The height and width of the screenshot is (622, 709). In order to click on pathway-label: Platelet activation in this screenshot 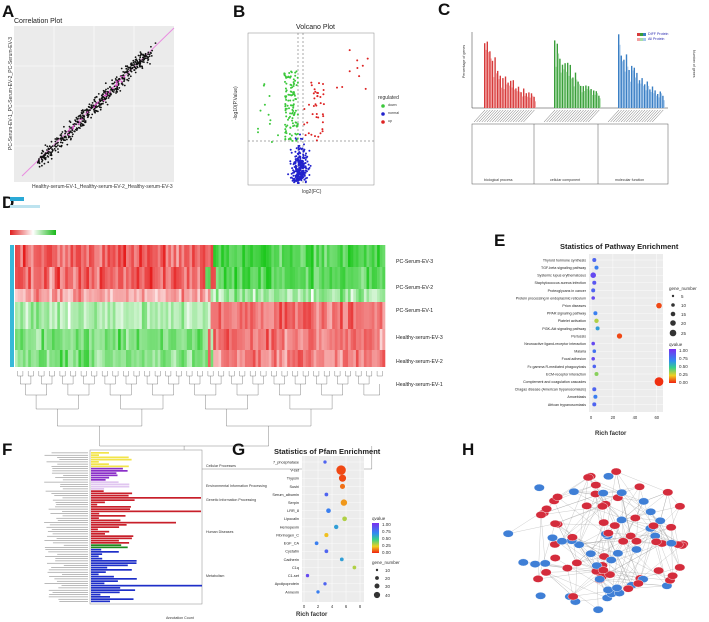, I will do `click(572, 321)`.